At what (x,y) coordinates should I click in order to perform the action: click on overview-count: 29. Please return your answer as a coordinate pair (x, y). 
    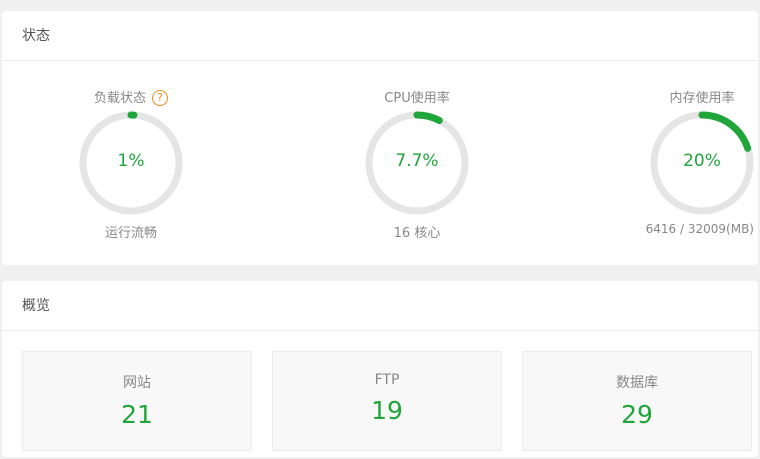
    Looking at the image, I should click on (637, 414).